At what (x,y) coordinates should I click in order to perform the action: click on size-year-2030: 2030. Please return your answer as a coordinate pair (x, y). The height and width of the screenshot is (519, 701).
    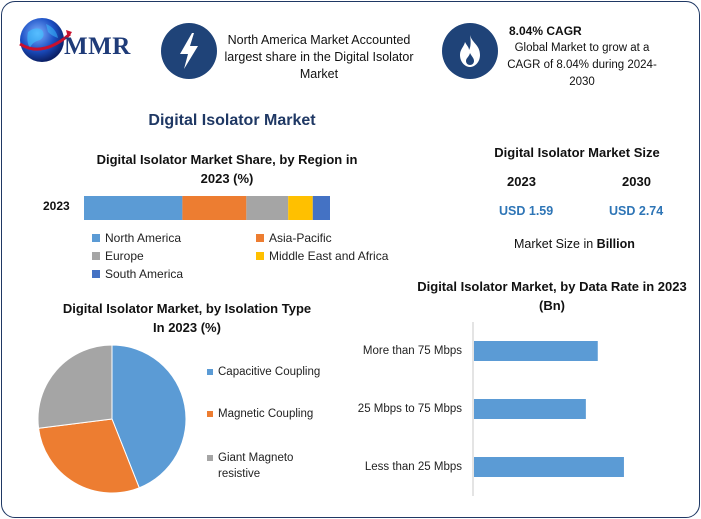
    Looking at the image, I should click on (636, 181).